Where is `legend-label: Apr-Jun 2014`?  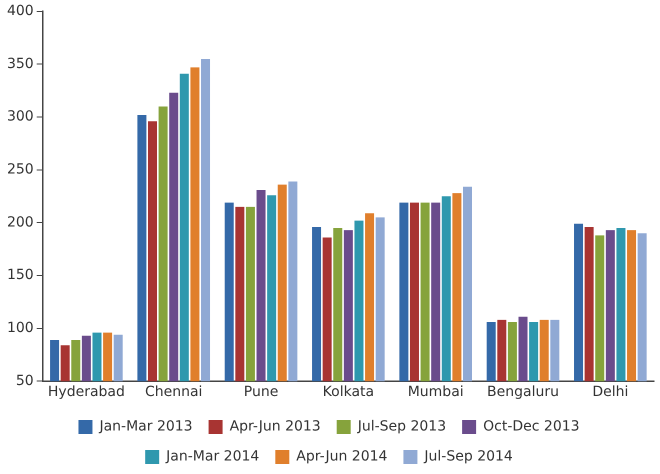
legend-label: Apr-Jun 2014 is located at coordinates (342, 456).